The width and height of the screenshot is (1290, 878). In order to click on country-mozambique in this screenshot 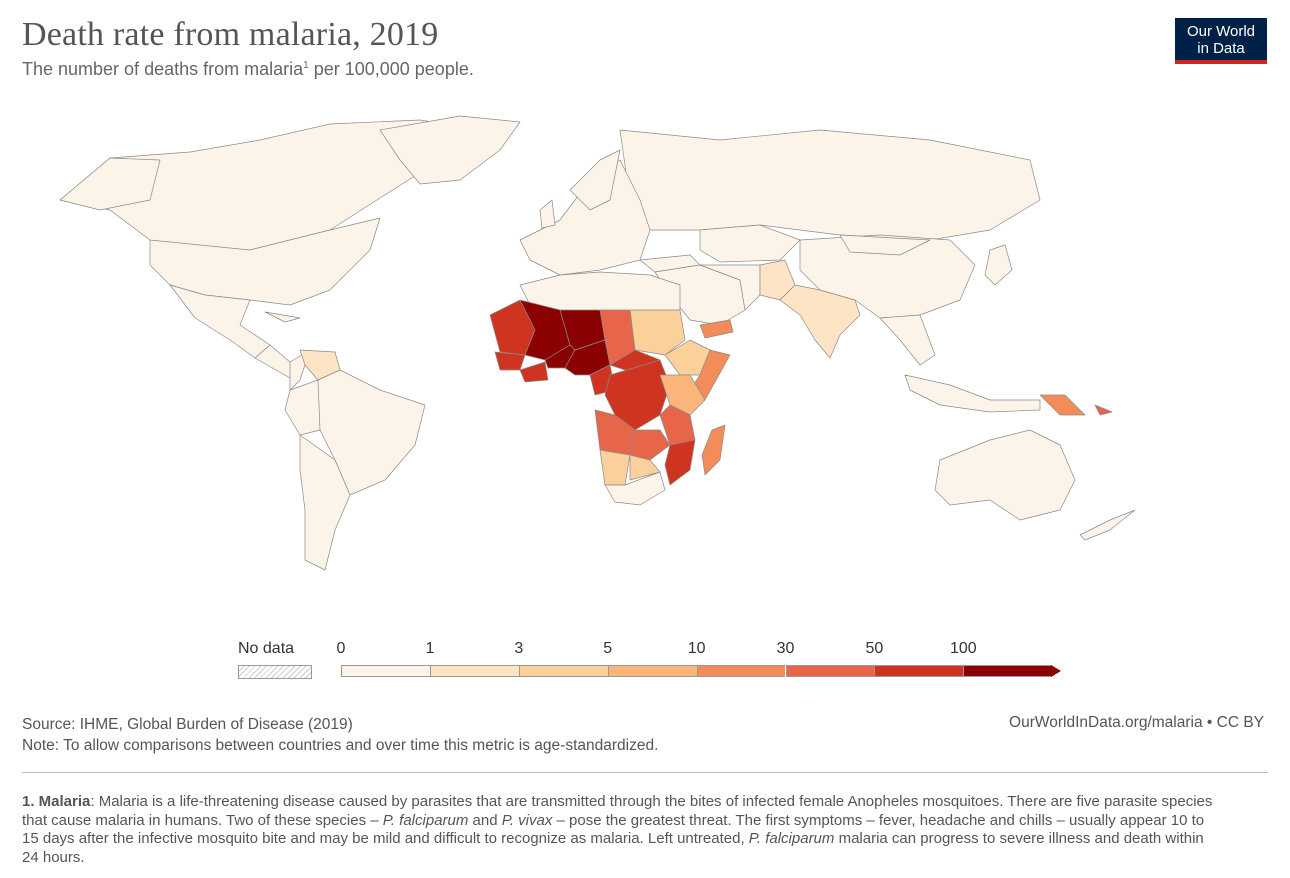, I will do `click(680, 462)`.